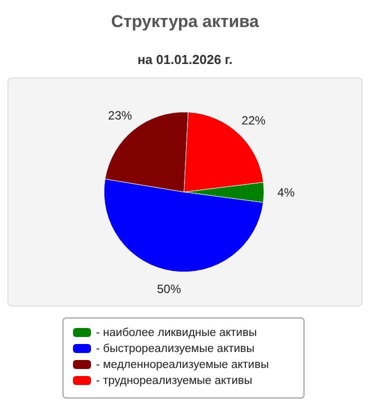 This screenshot has width=370, height=400. What do you see at coordinates (176, 333) in the screenshot?
I see `legend-label: - наиболее ликвидные активы` at bounding box center [176, 333].